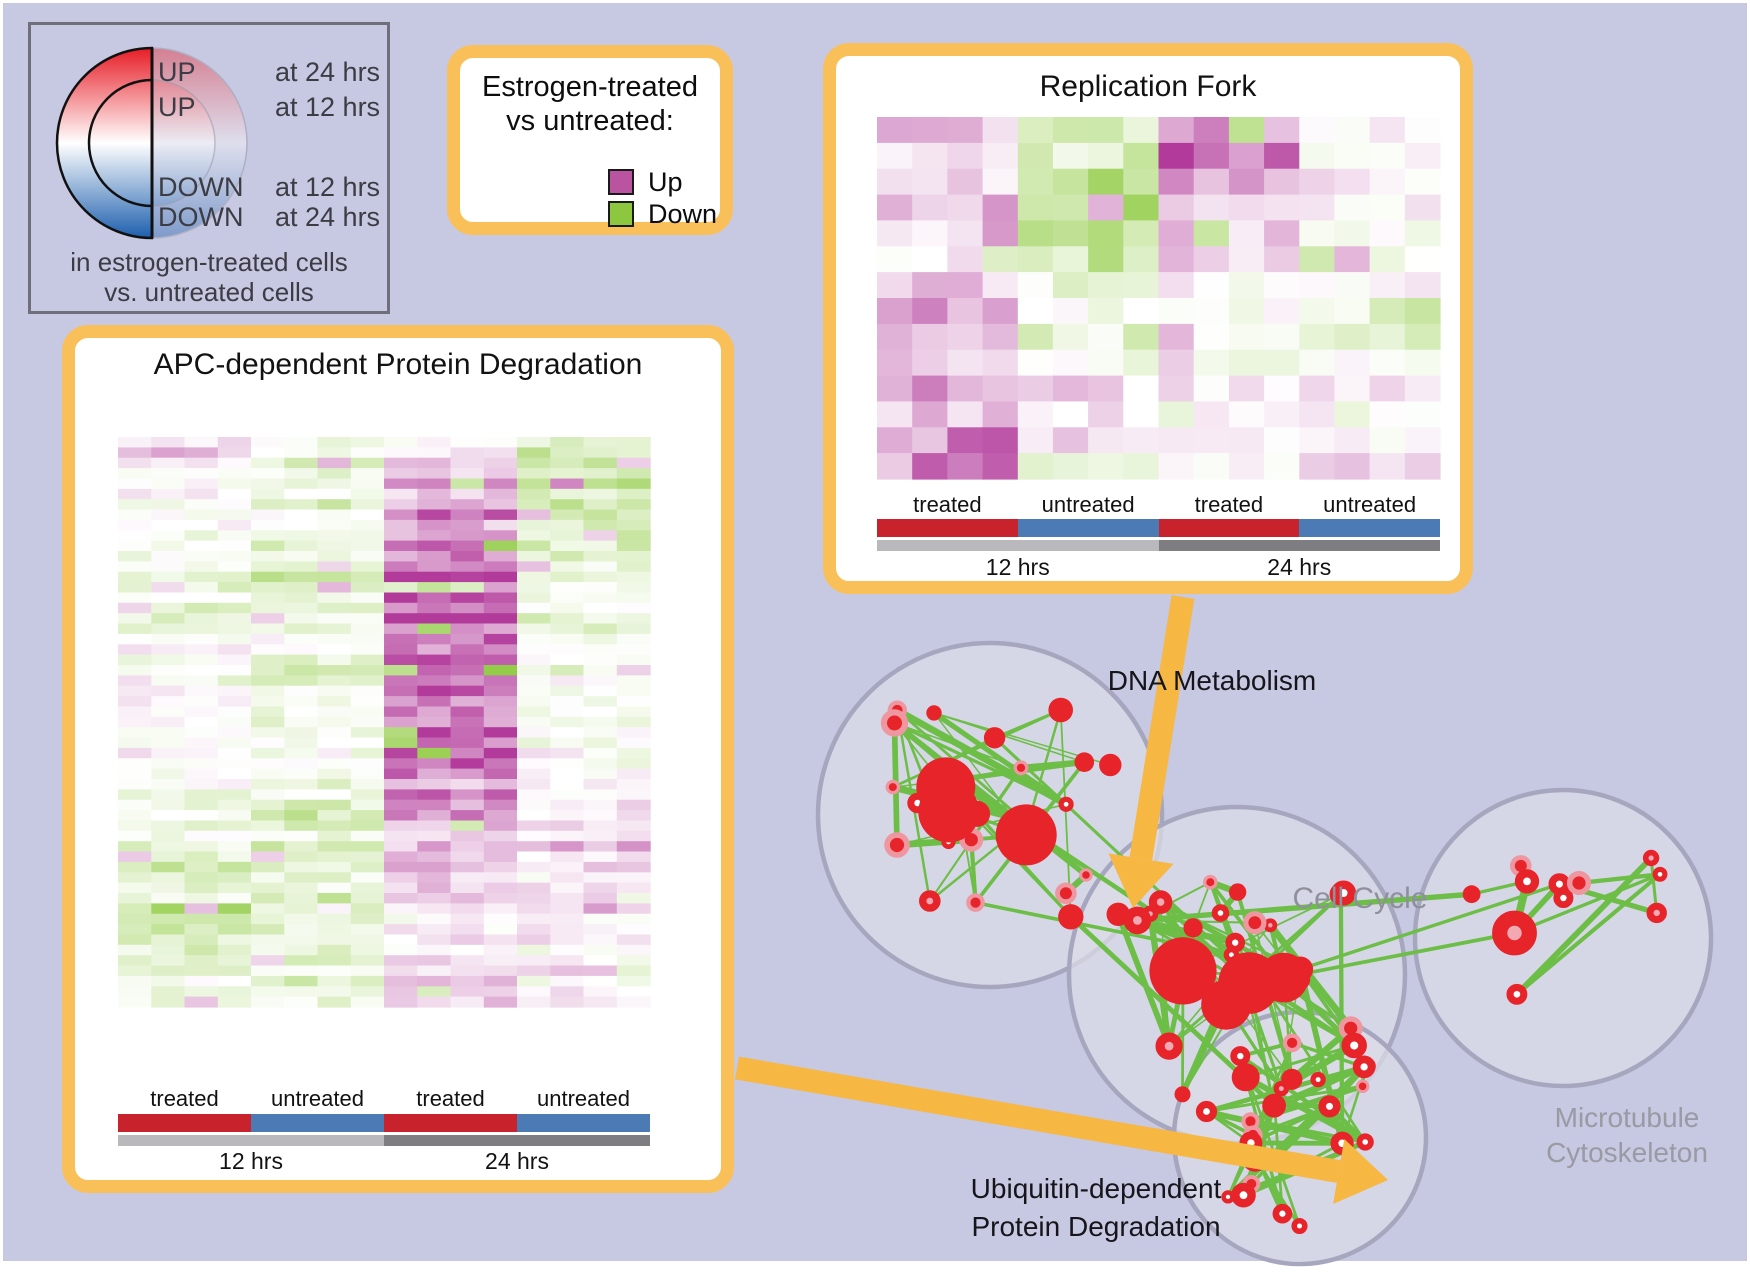 This screenshot has width=1750, height=1279. I want to click on down-key-label: Down, so click(683, 214).